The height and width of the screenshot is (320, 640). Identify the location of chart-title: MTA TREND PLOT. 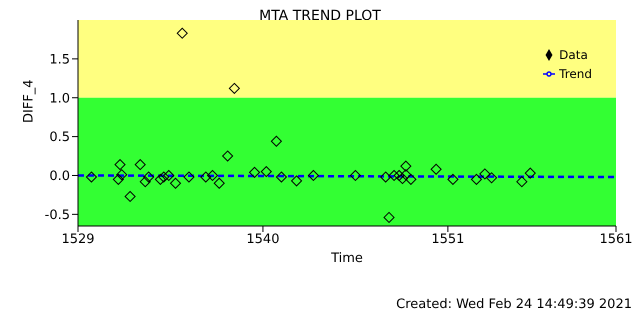
(320, 16).